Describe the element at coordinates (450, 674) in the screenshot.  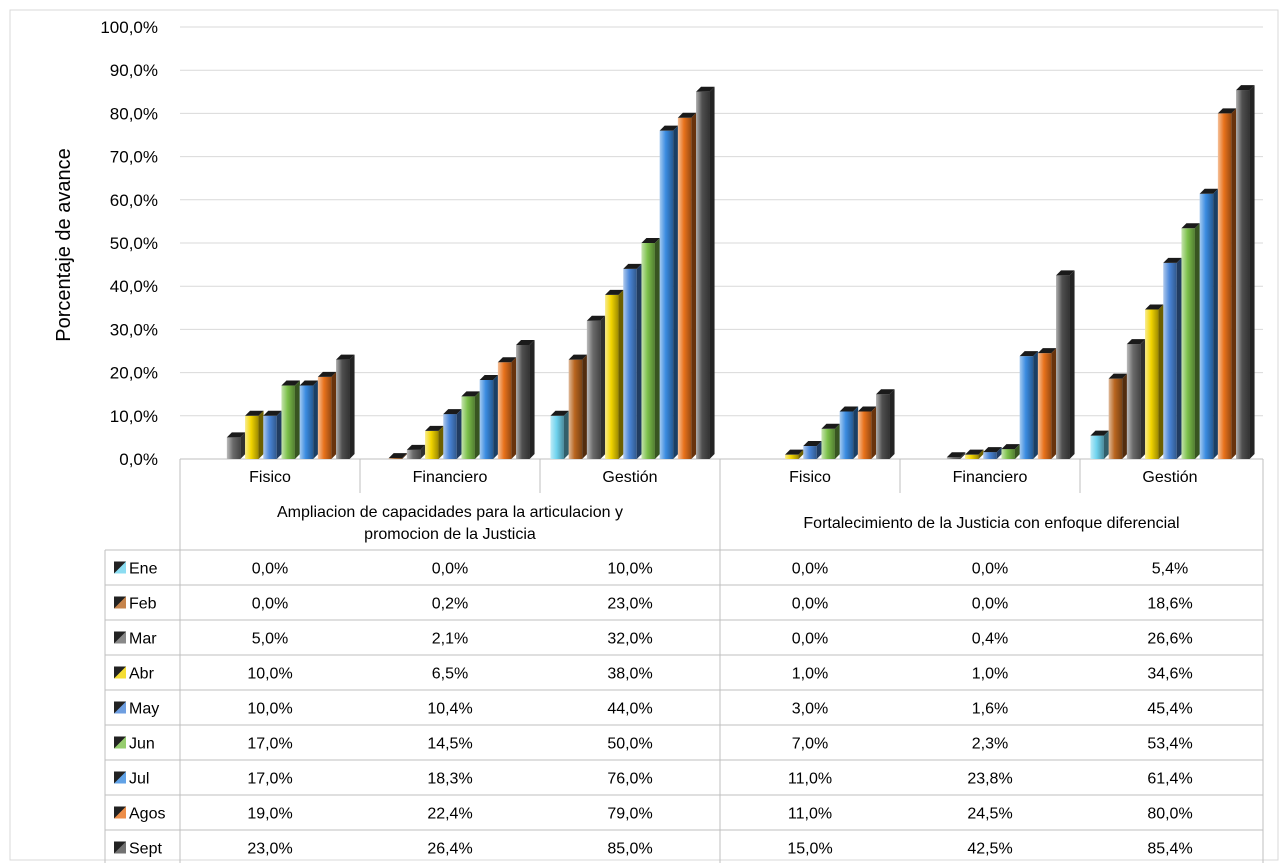
I see `data-label: 6,5%` at that location.